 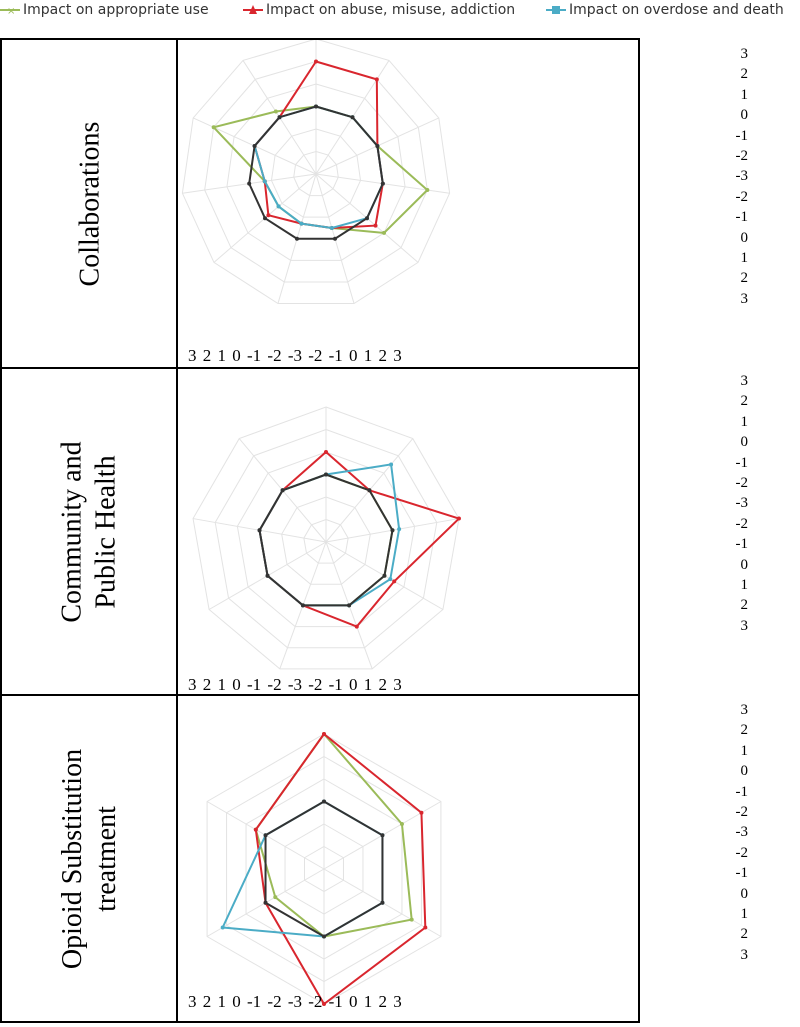 I want to click on legend-label: Impact on appropriate use, so click(x=116, y=10).